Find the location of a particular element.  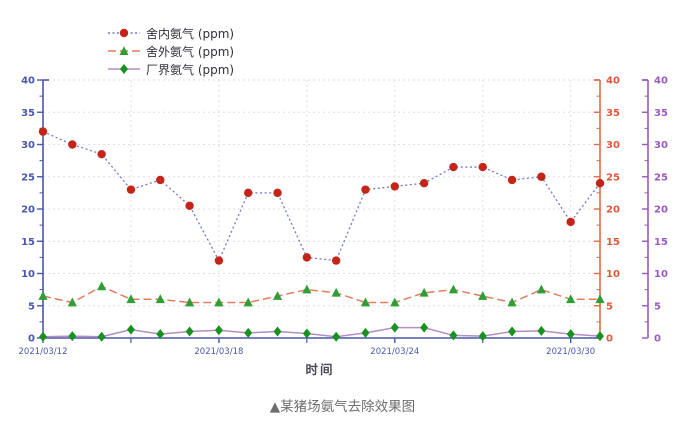

legend-label-outdoor: 舍外氨气 (ppm) is located at coordinates (190, 51).